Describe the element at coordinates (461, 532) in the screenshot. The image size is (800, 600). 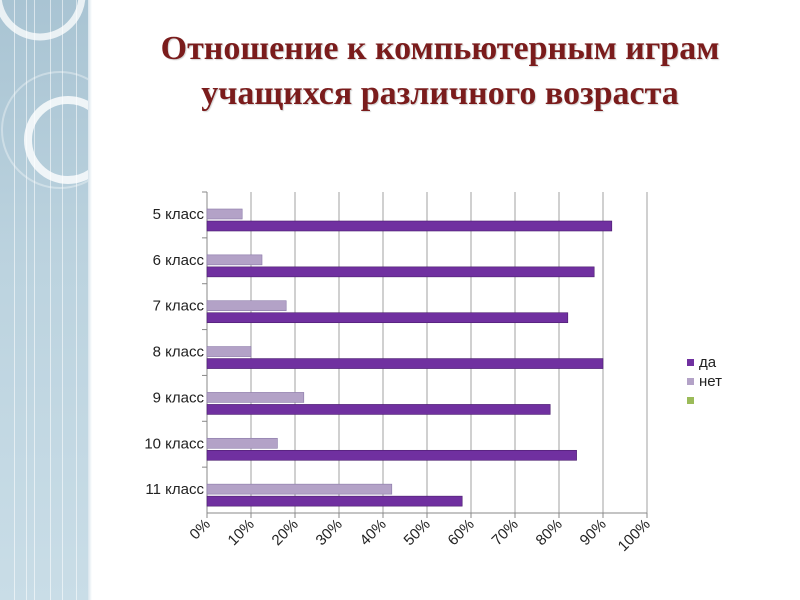
I see `x-tick-label: 60%` at that location.